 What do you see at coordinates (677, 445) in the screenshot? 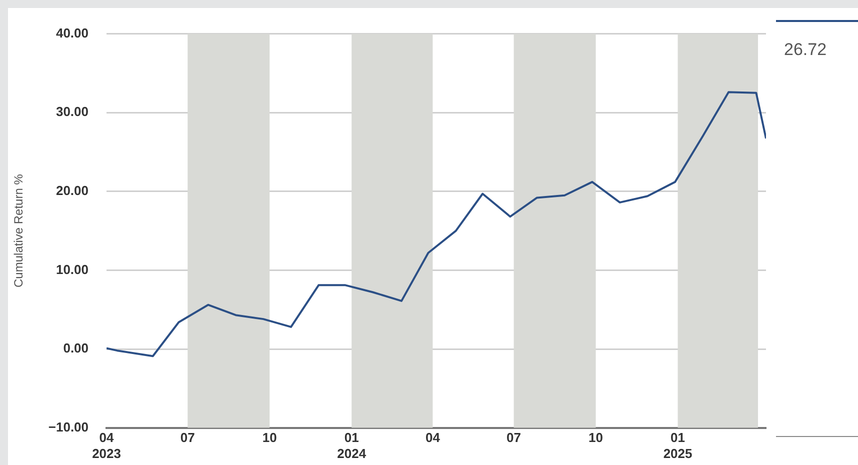
I see `x-tick-label: 01 2025` at bounding box center [677, 445].